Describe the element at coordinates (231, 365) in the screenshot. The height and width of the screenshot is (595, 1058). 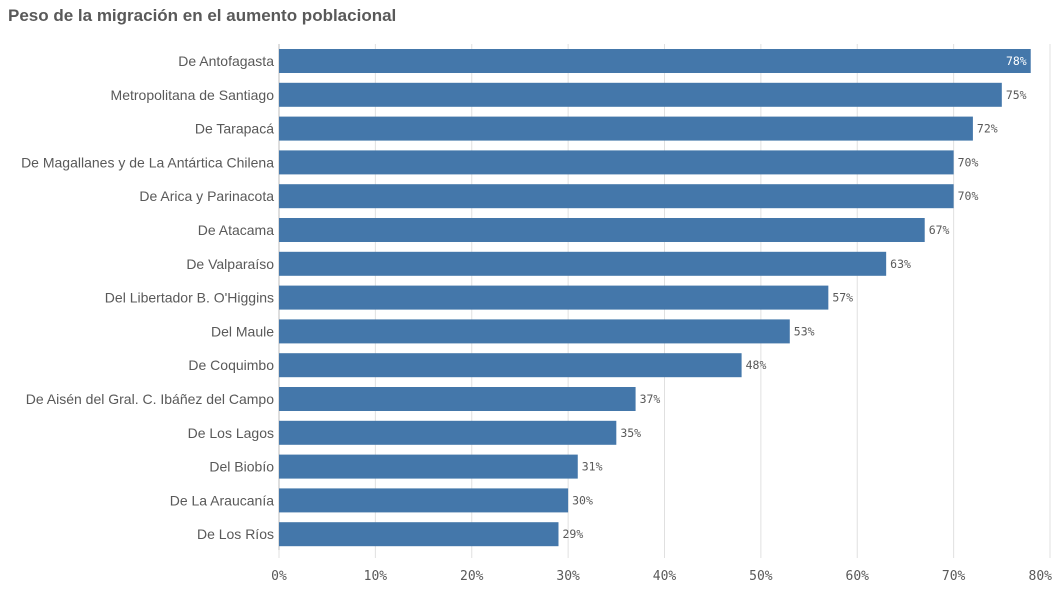
I see `category-label: De Coquimbo` at that location.